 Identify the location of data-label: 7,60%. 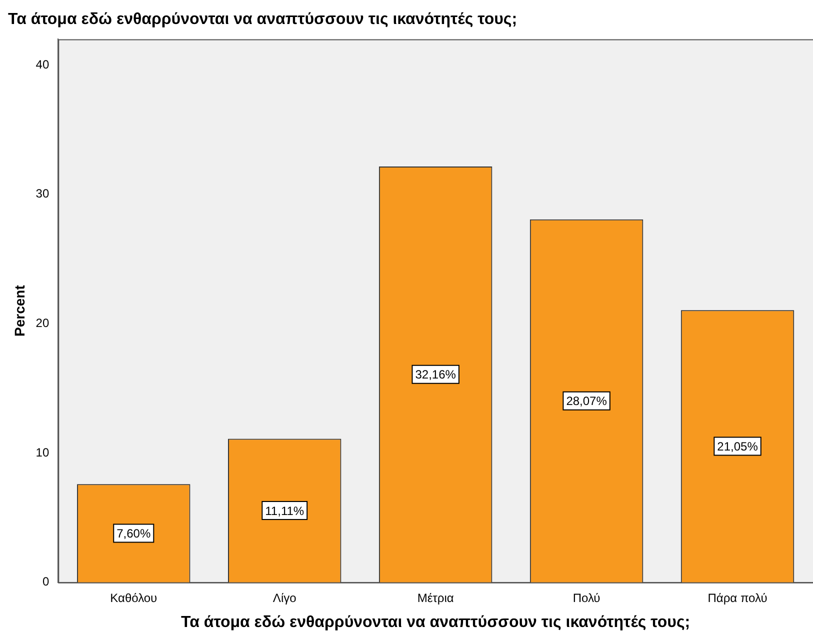
(133, 533).